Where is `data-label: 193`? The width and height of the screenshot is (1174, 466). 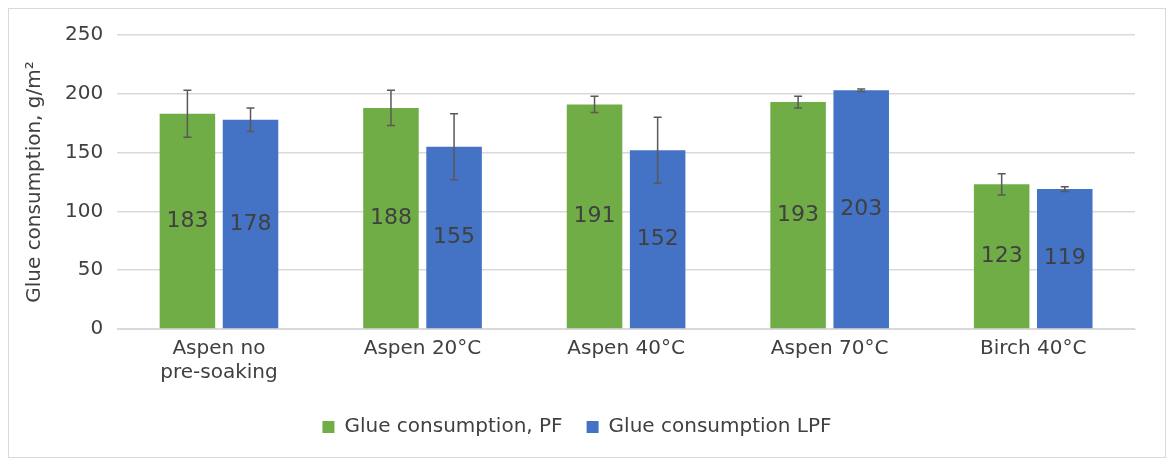
data-label: 193 is located at coordinates (798, 213).